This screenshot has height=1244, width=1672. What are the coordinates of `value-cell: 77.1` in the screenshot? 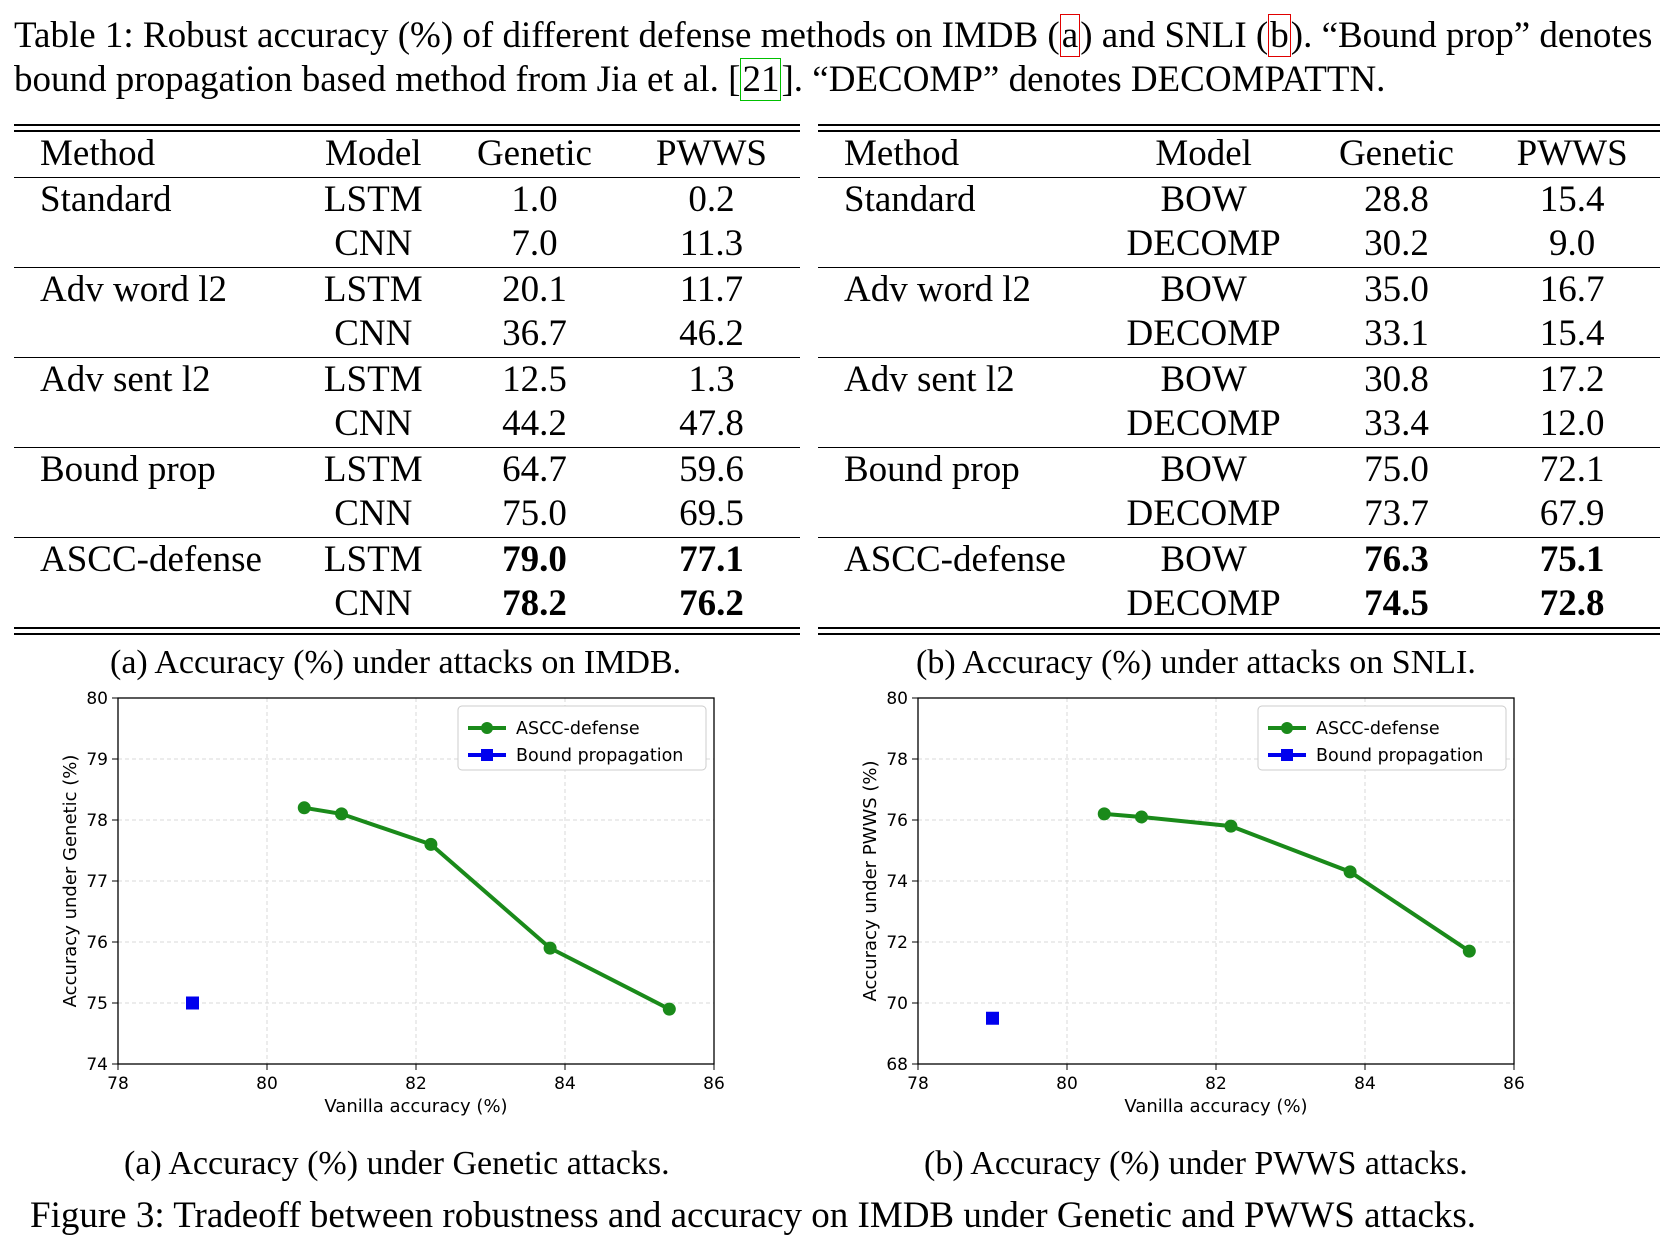 It's located at (711, 559).